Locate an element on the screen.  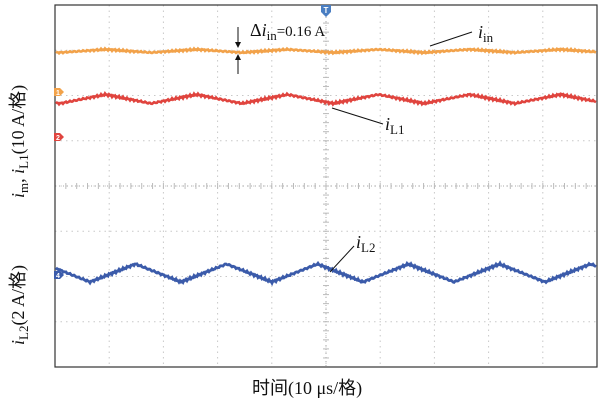
top-y-axis-label: im, iL1(10 A/格) is located at coordinates (19, 141).